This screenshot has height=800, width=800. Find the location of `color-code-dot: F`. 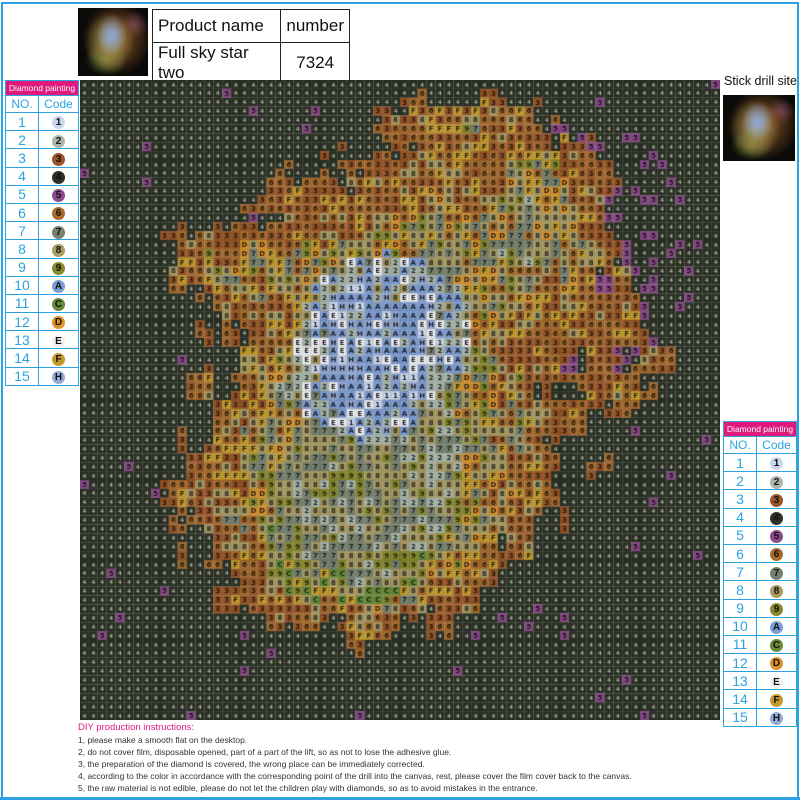

color-code-dot: F is located at coordinates (58, 359).